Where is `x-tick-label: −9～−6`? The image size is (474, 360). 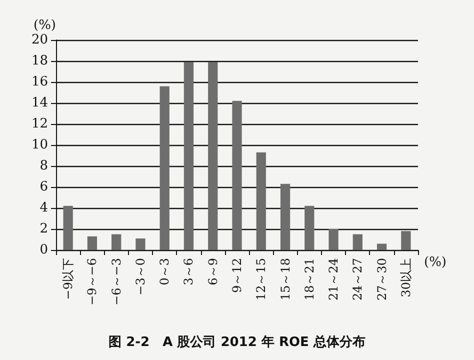
x-tick-label: −9～−6 is located at coordinates (92, 282).